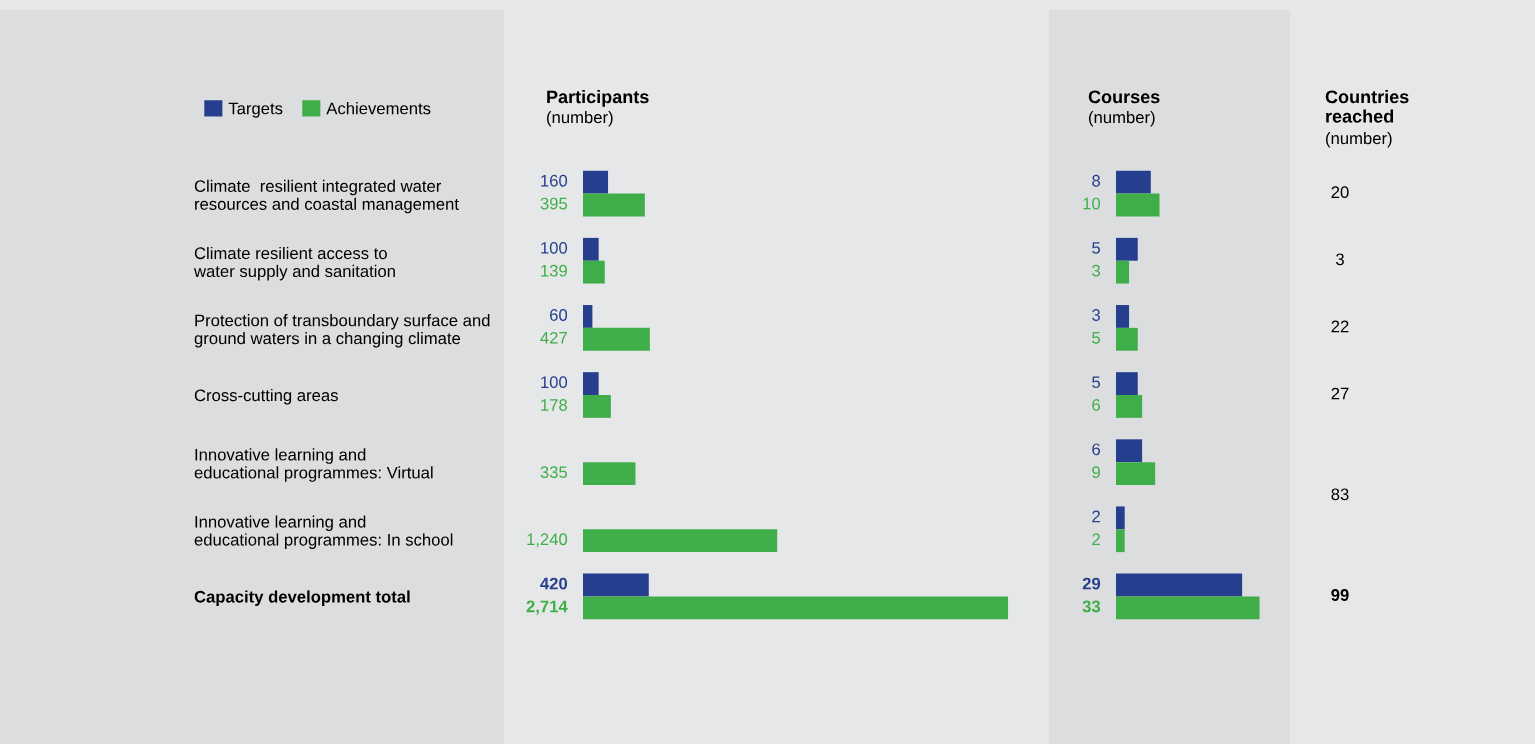 This screenshot has width=1535, height=744. I want to click on data-label: 10, so click(1092, 203).